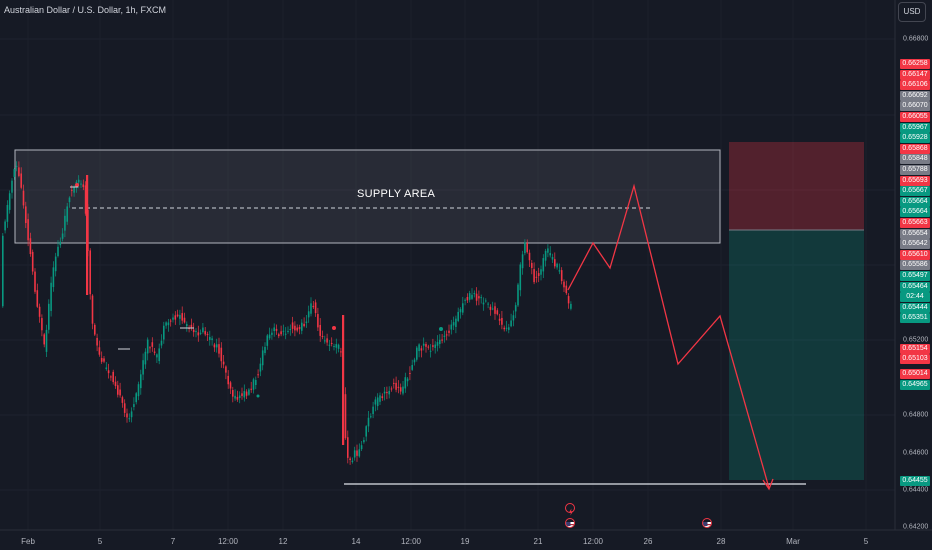 This screenshot has height=550, width=932. What do you see at coordinates (648, 541) in the screenshot?
I see `time-axis-label: 26` at bounding box center [648, 541].